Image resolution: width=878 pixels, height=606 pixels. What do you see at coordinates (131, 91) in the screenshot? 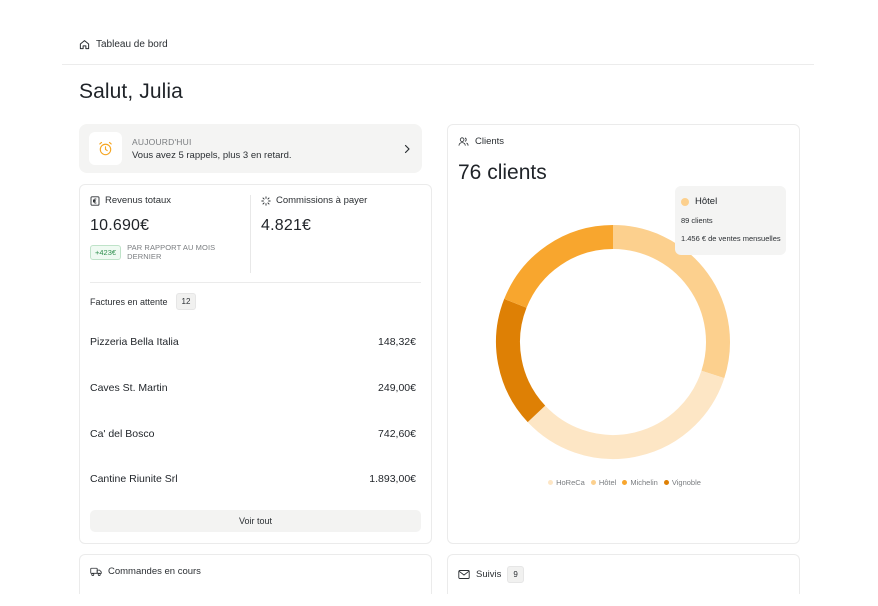
I see `page-title: Salut, Julia` at bounding box center [131, 91].